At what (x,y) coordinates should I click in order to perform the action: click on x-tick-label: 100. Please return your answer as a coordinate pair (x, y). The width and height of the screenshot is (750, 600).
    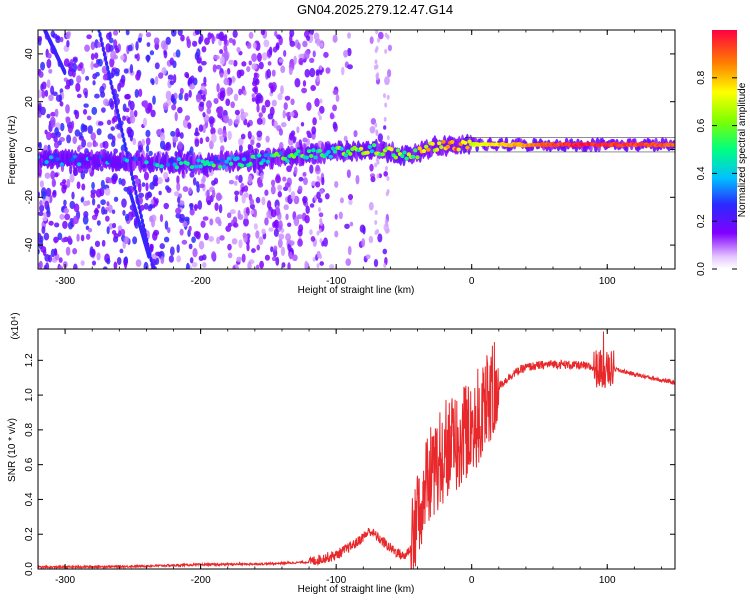
    Looking at the image, I should click on (607, 281).